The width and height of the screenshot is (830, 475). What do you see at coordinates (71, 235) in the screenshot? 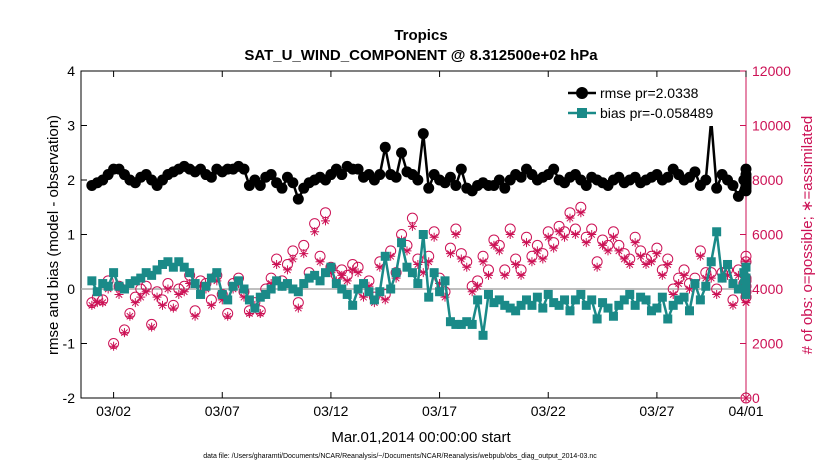
I see `y-tick-label: 1` at bounding box center [71, 235].